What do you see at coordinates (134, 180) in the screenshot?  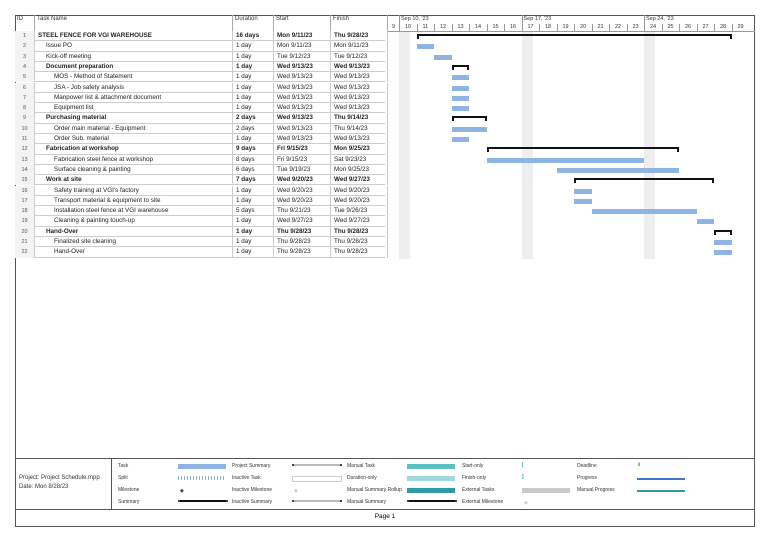 I see `cell-name: Work at site` at bounding box center [134, 180].